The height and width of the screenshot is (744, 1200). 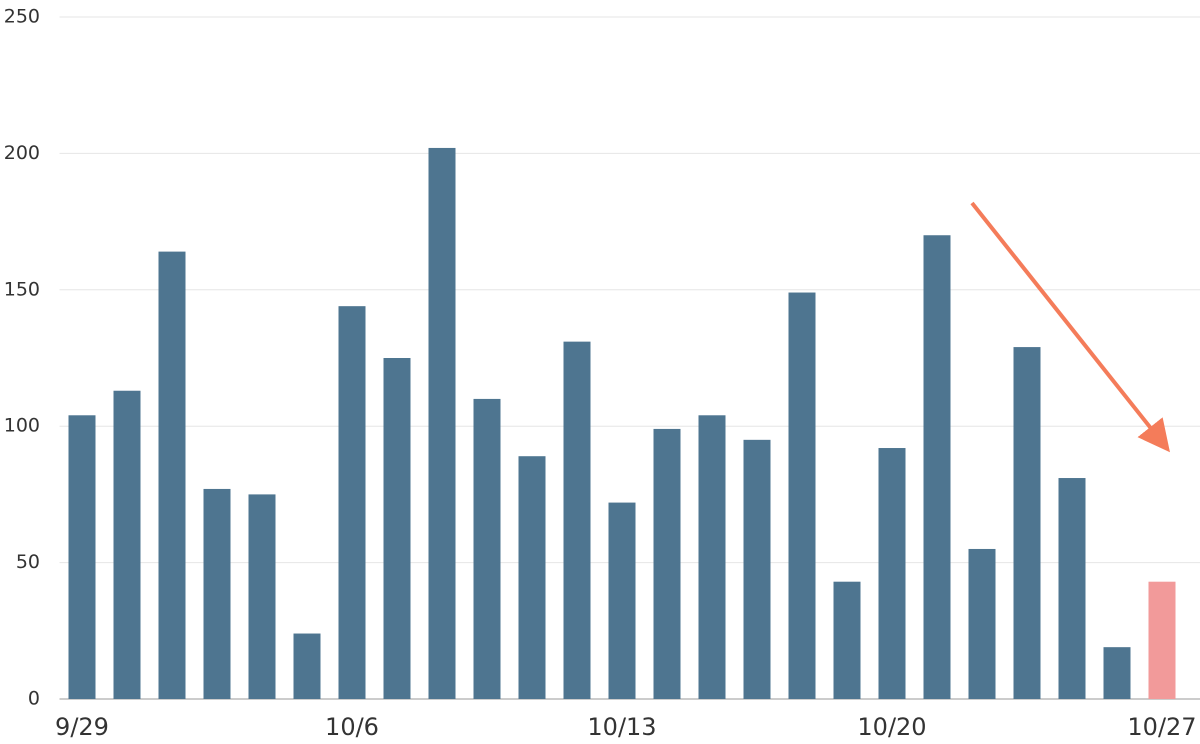 What do you see at coordinates (82, 727) in the screenshot?
I see `x-tick-label: 9/29` at bounding box center [82, 727].